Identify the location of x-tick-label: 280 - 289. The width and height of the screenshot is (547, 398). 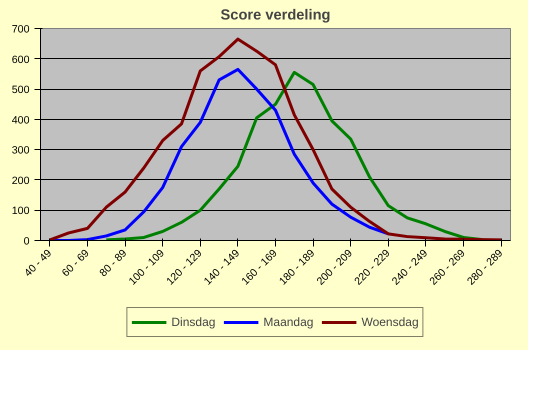
(485, 267).